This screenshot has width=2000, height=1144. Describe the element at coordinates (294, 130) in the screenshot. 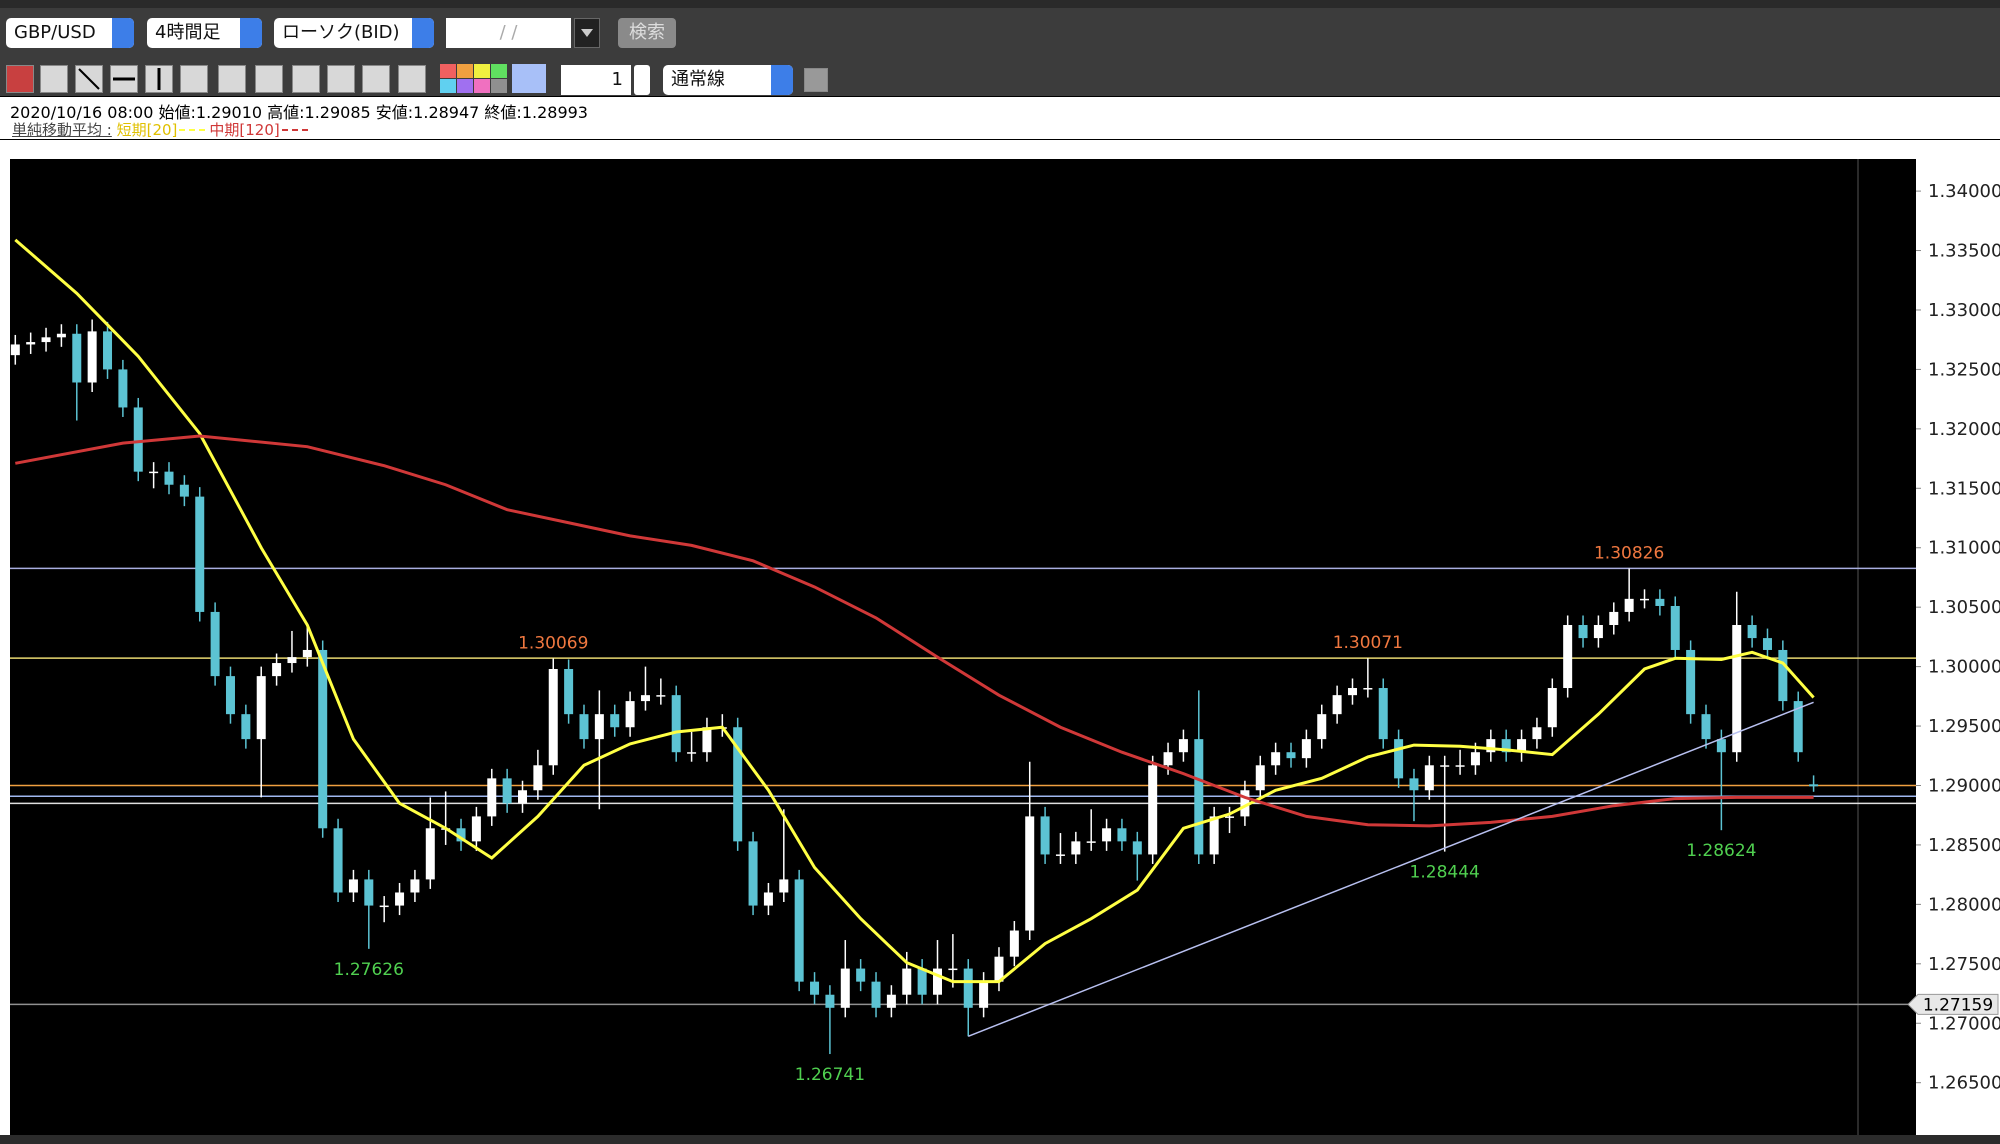

I see `legend-swatch` at that location.